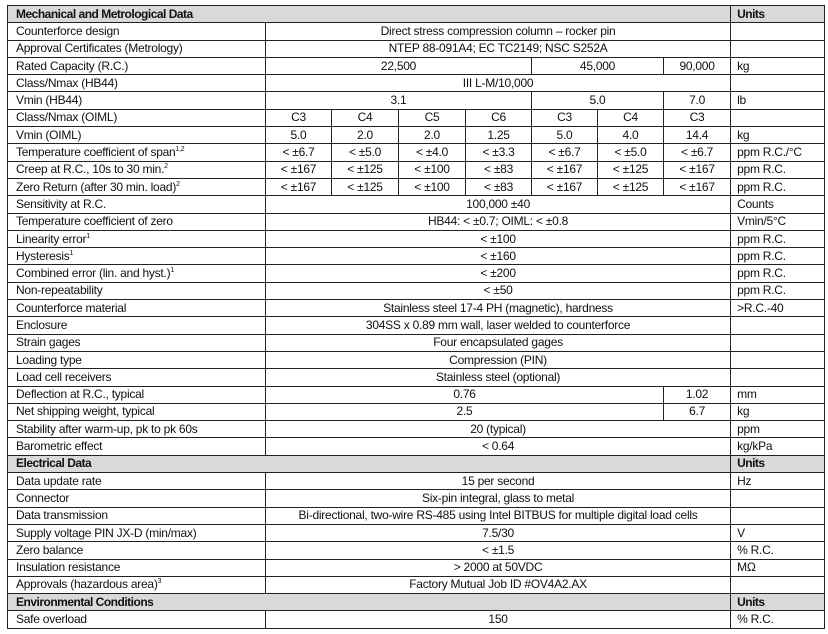 This screenshot has height=634, width=828. Describe the element at coordinates (369, 464) in the screenshot. I see `section-title: Electrical Data` at that location.